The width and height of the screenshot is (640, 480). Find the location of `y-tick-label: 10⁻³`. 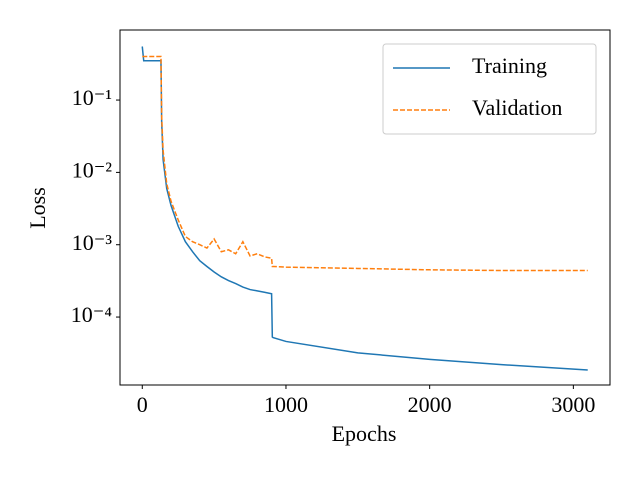

y-tick-label: 10⁻³ is located at coordinates (92, 242).